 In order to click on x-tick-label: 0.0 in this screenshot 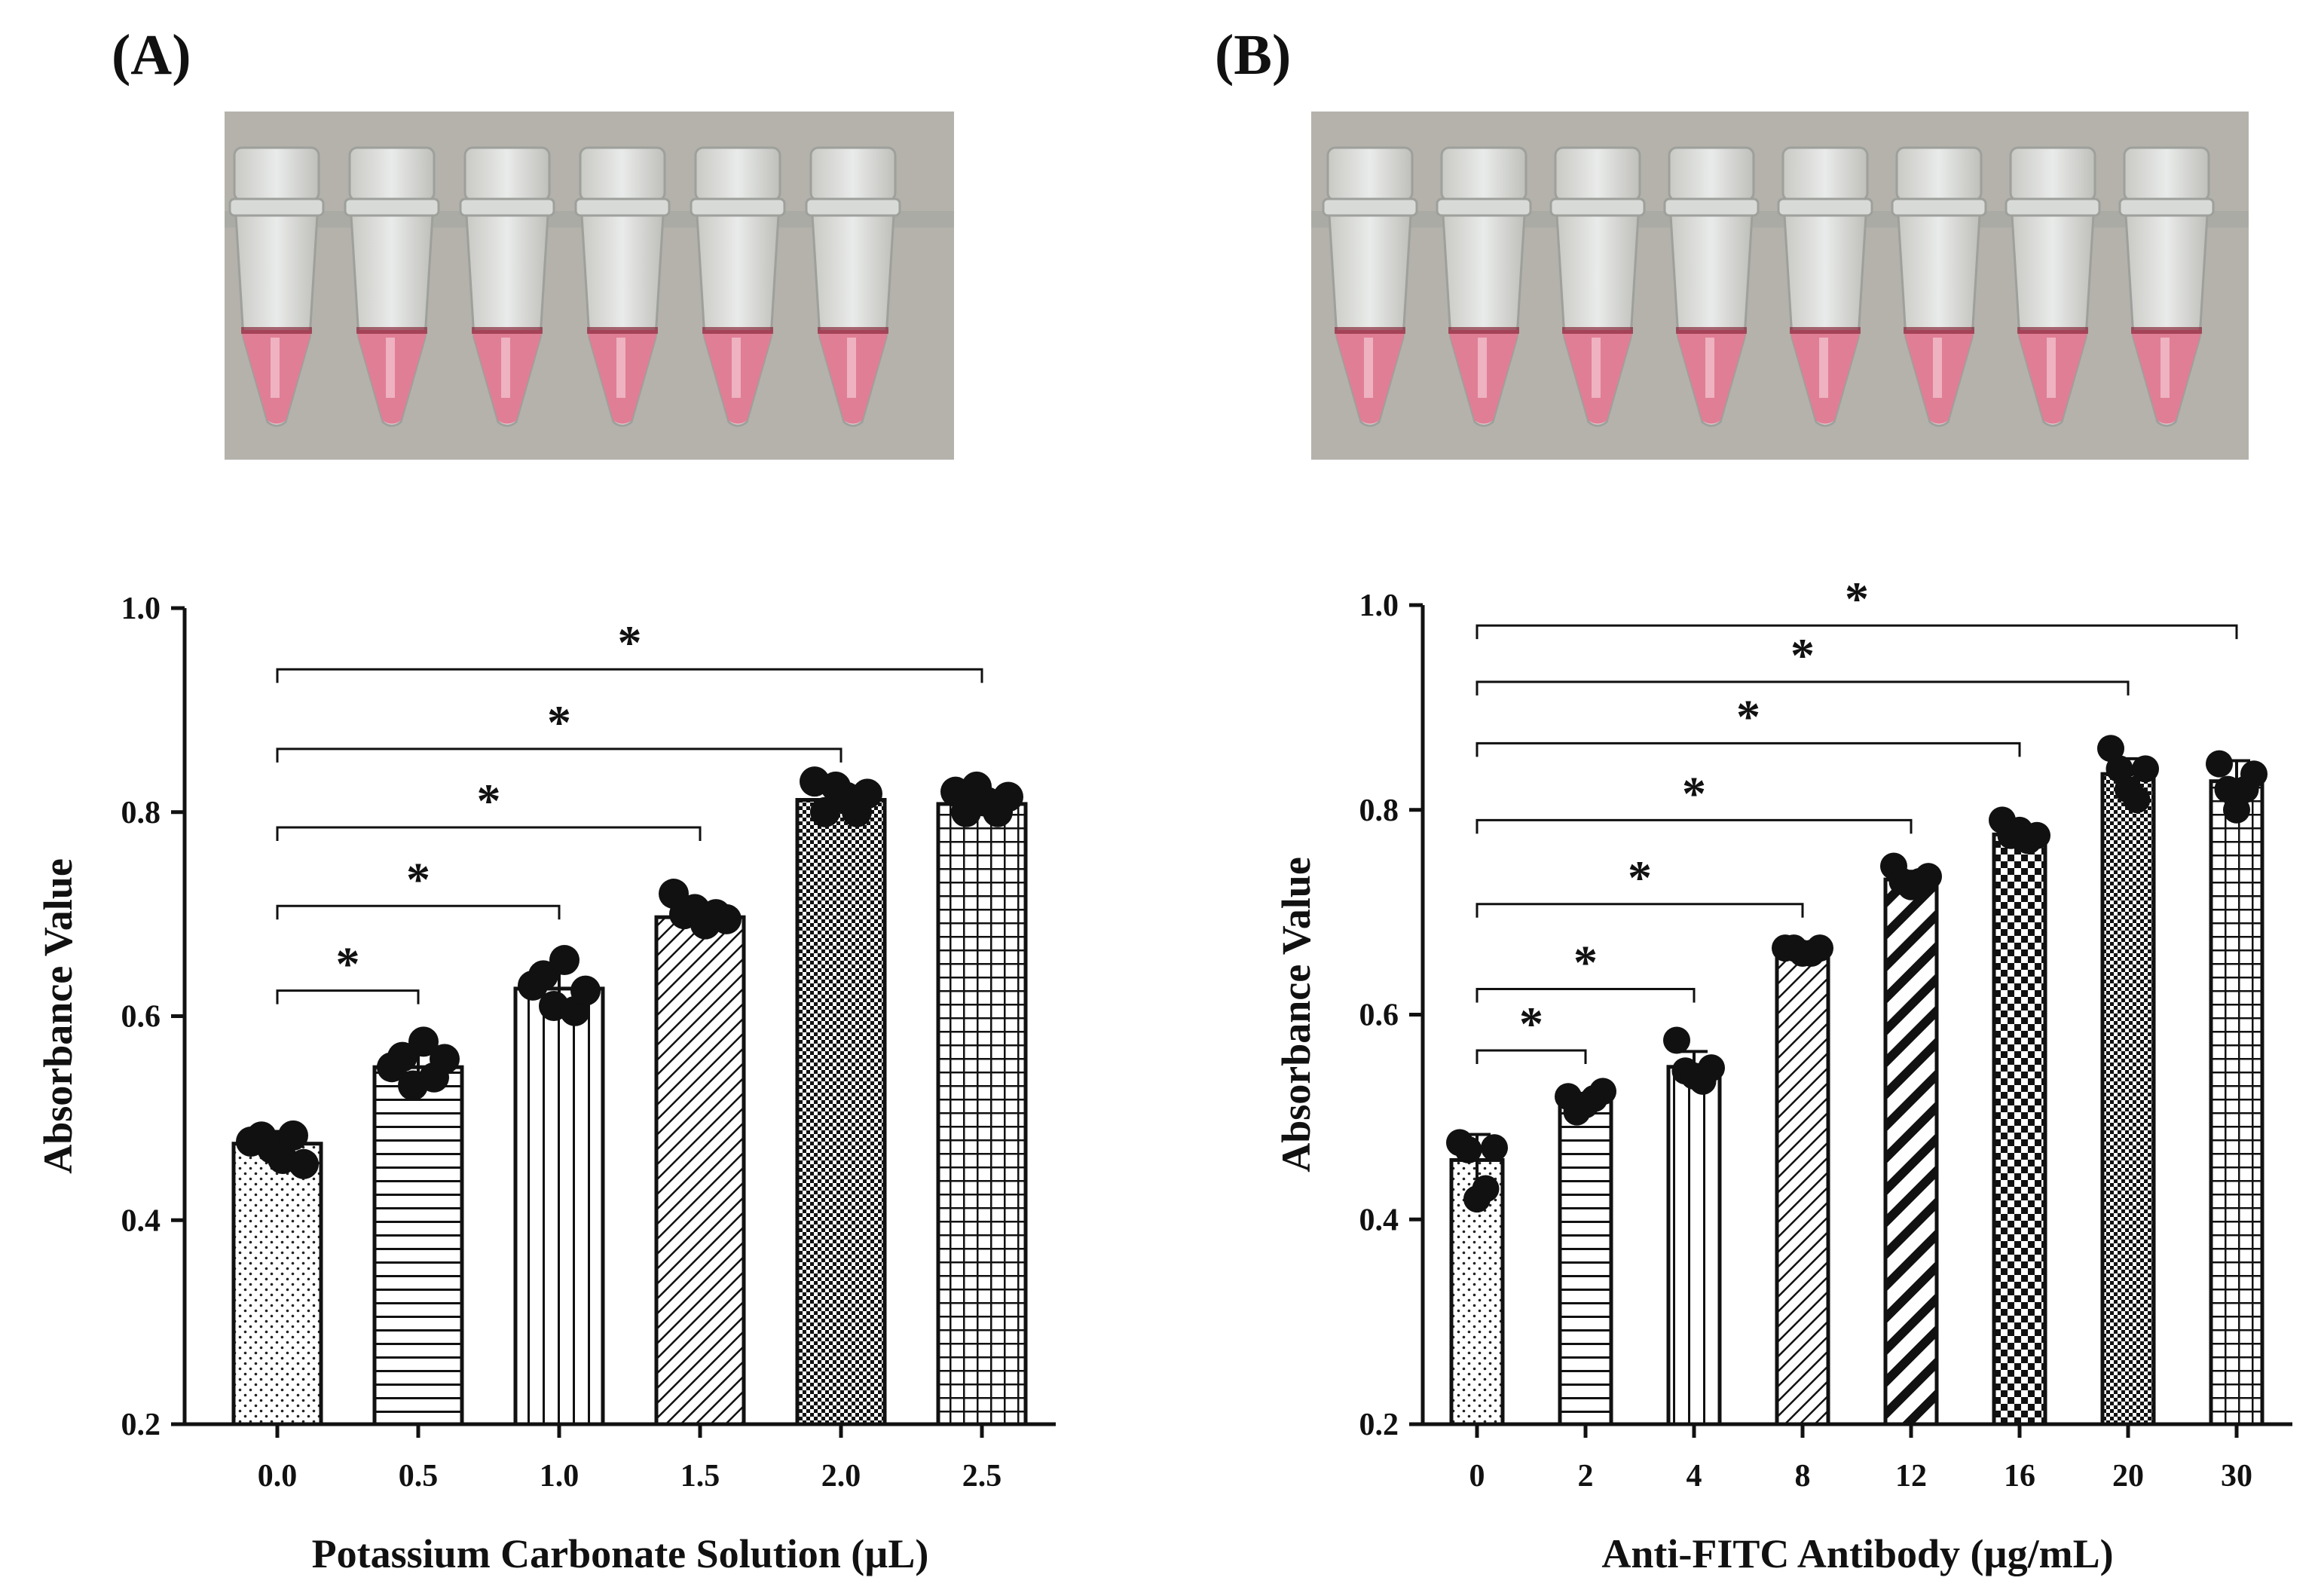, I will do `click(278, 1476)`.